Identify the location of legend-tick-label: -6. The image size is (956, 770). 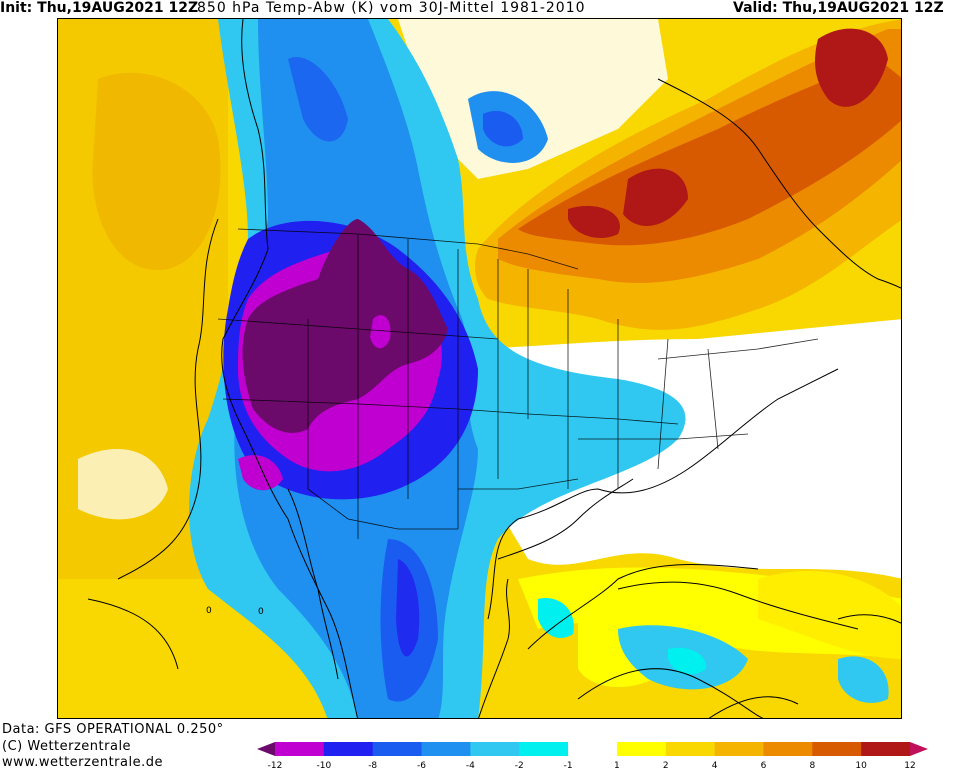
(421, 765).